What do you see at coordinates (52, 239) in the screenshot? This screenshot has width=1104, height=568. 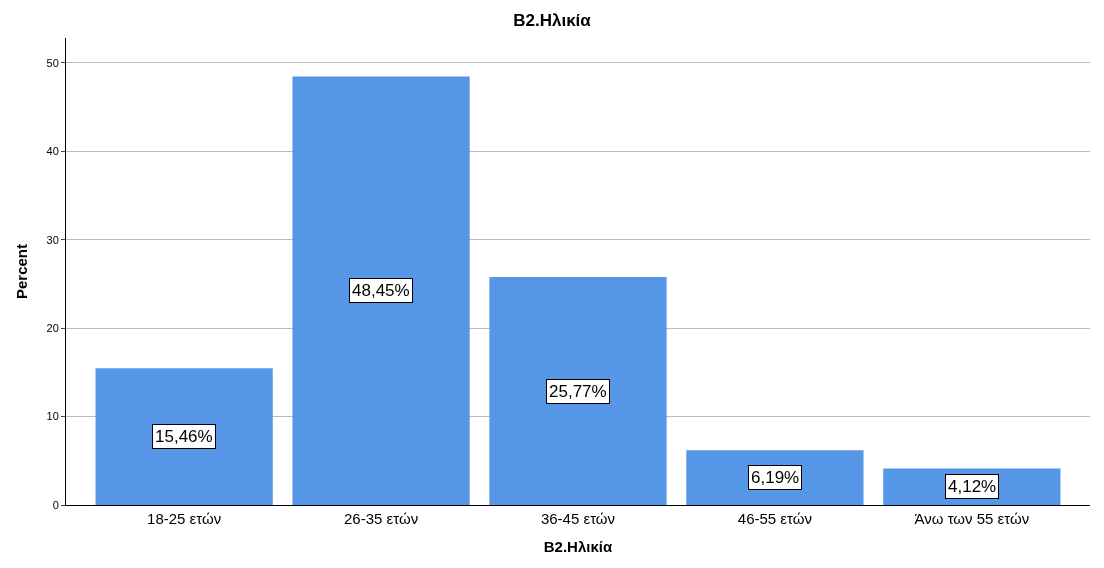 I see `y-tick-label: 30` at bounding box center [52, 239].